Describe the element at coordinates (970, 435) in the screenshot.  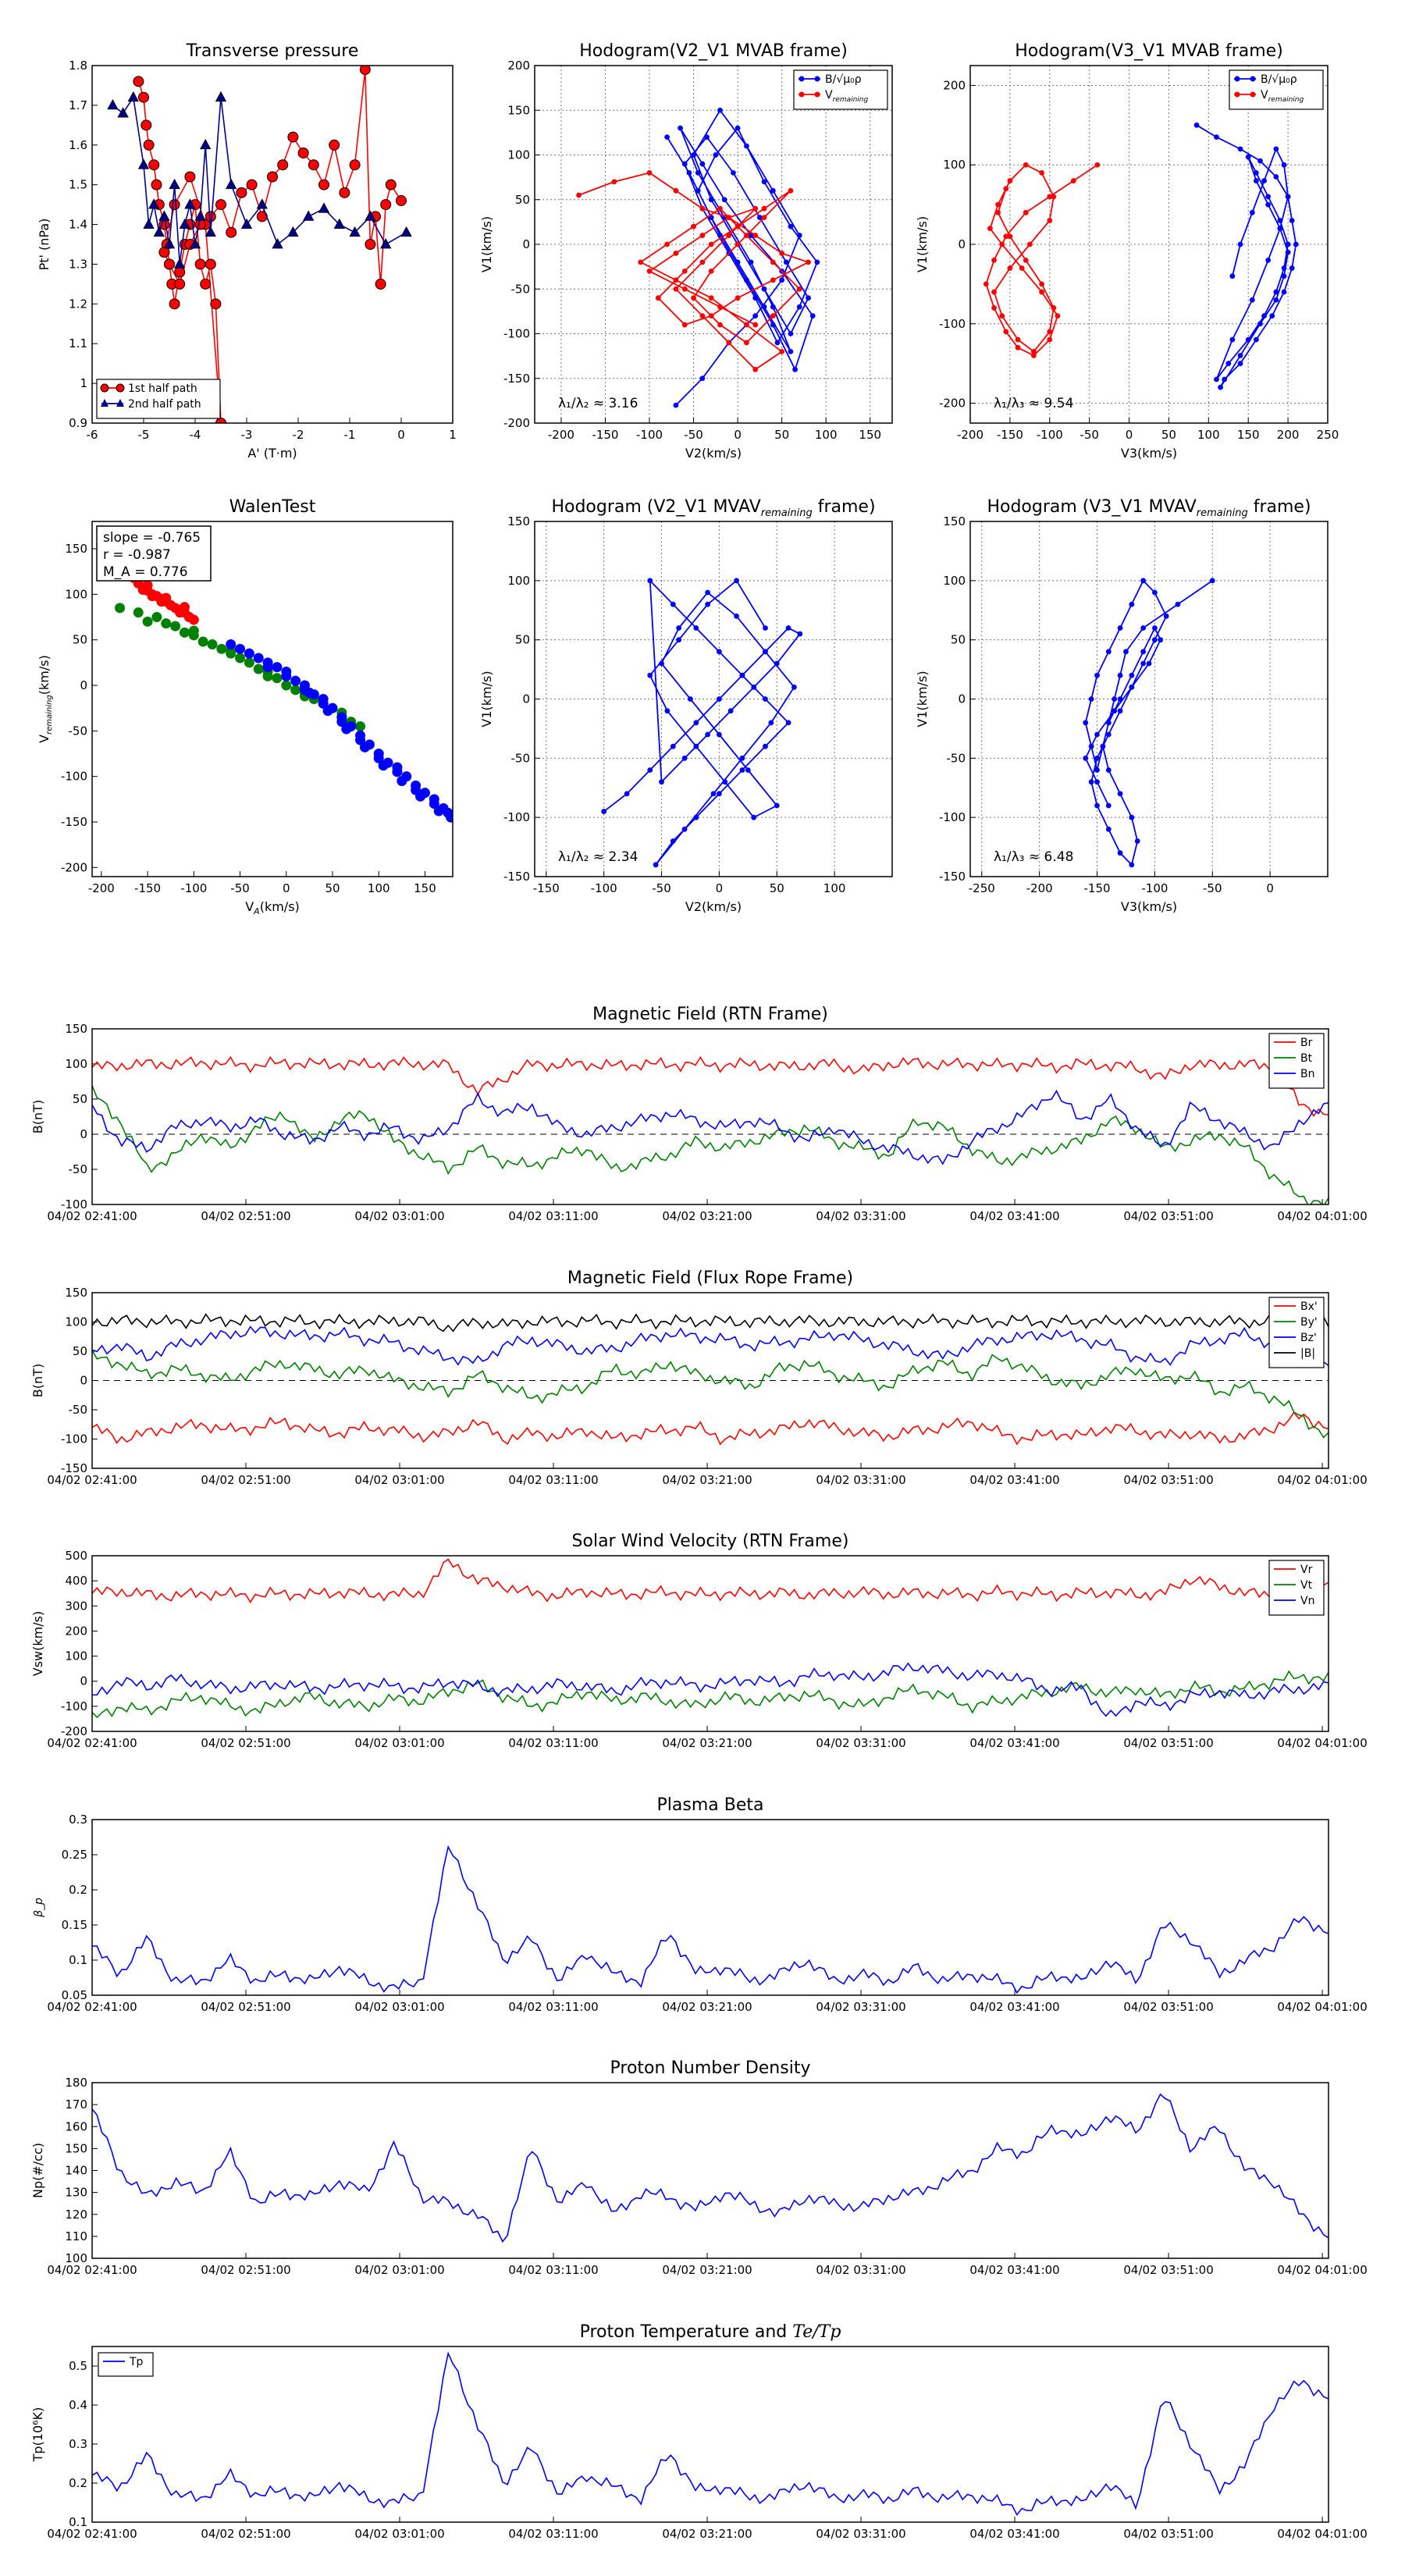
I see `x-tick-label: -200` at that location.